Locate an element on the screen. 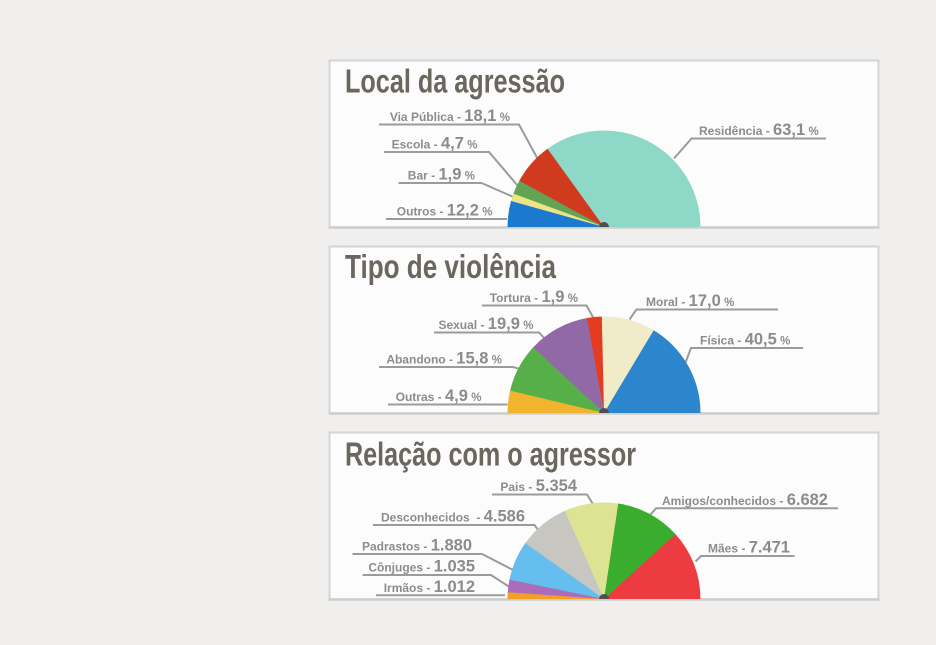  svg-text: Física - 40,5 % is located at coordinates (745, 340).